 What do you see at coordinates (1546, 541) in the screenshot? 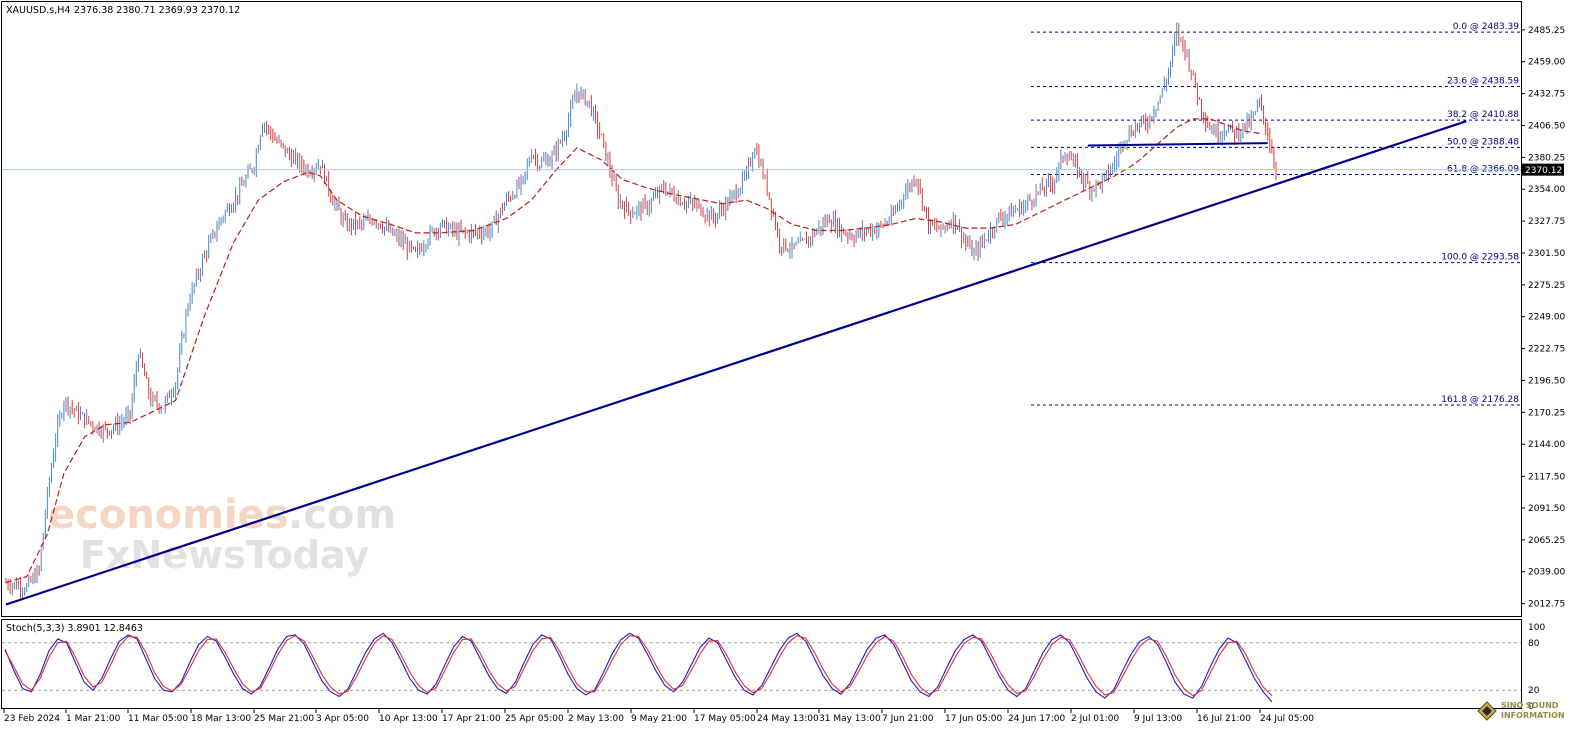
I see `y-tick-label: 2065.25` at bounding box center [1546, 541].